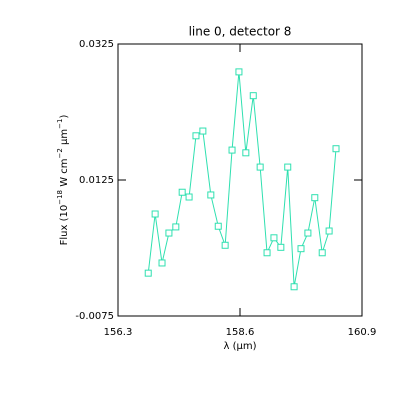 This screenshot has width=400, height=400. Describe the element at coordinates (240, 32) in the screenshot. I see `chart-title: line 0, detector 8` at that location.